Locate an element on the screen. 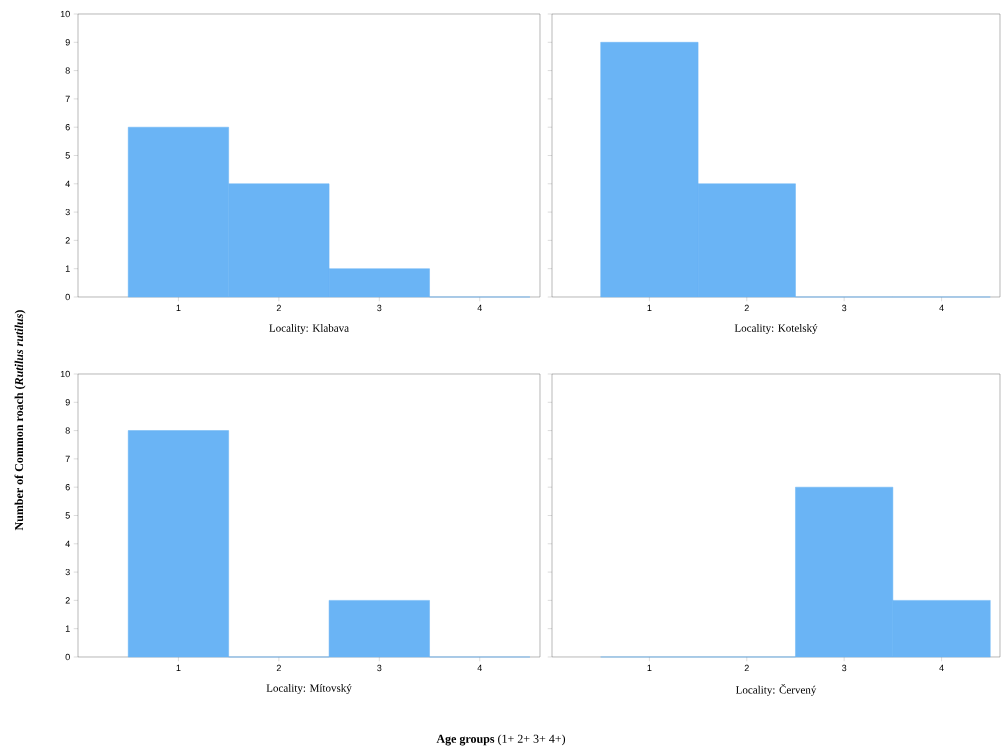  text: Age groups (1+ 2+ 3+ 4+) is located at coordinates (501, 740).